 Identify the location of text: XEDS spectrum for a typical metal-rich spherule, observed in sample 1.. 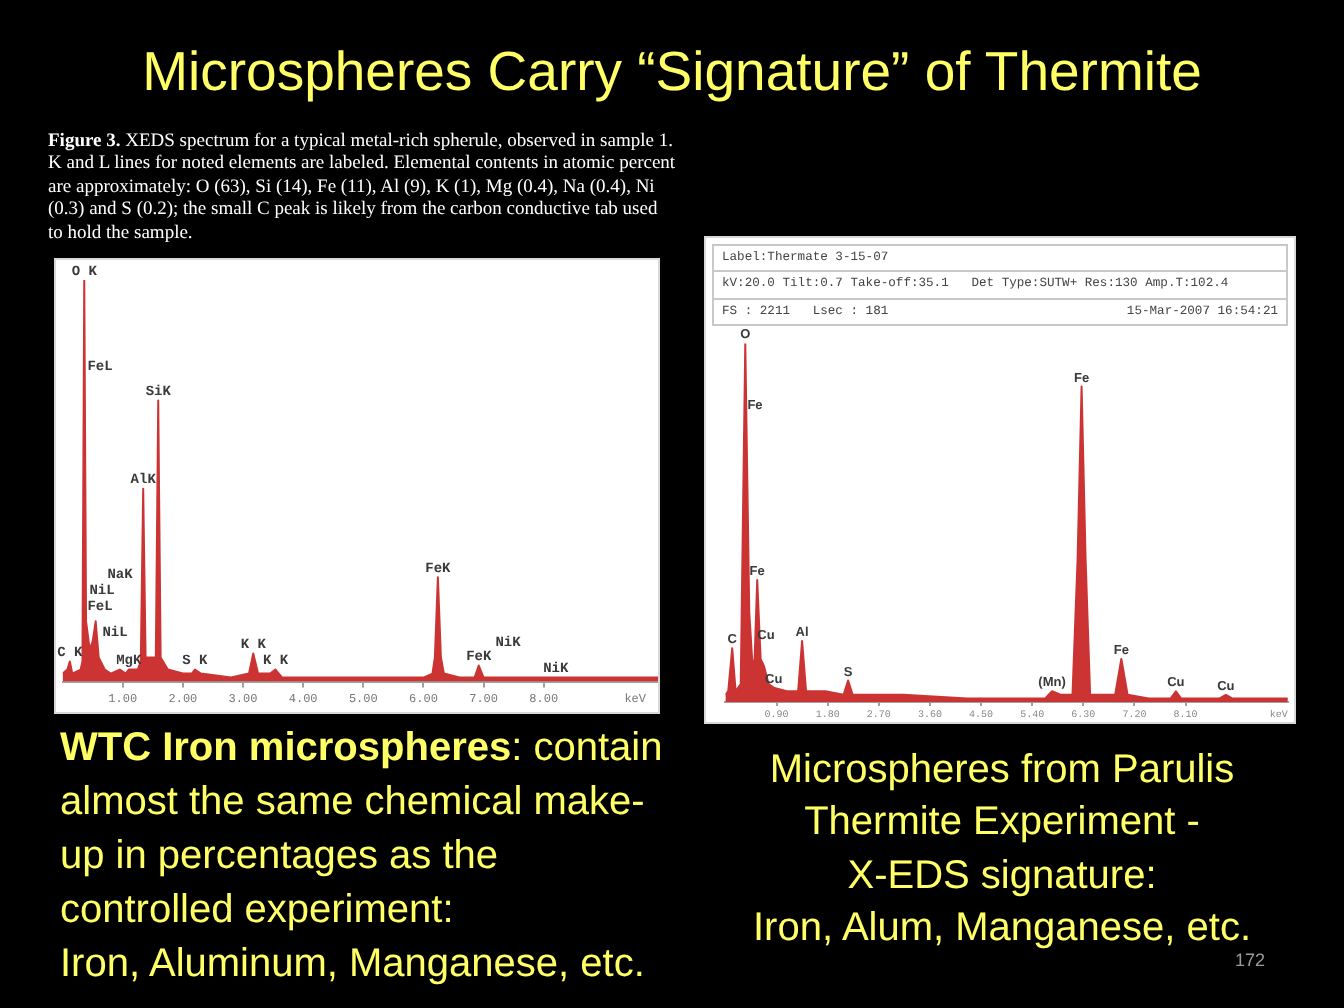
(399, 142).